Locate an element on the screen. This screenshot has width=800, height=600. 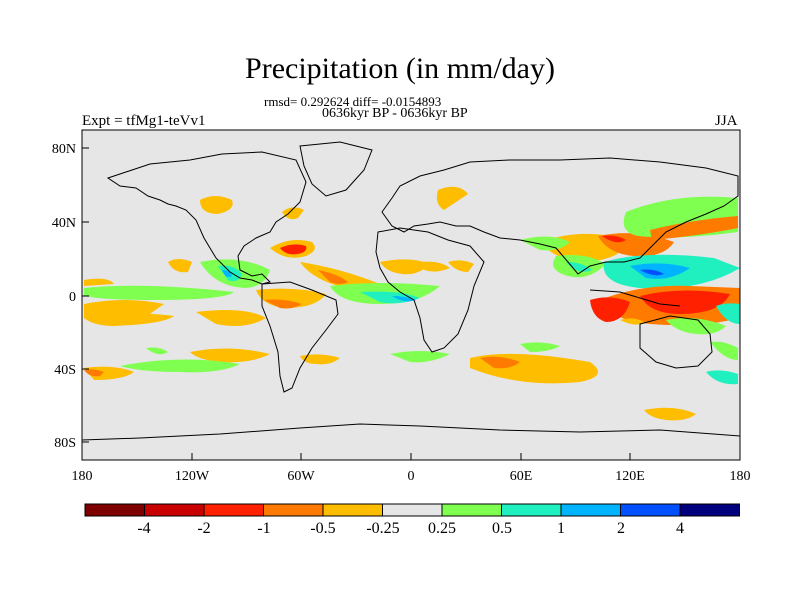
lon-label: 120W is located at coordinates (192, 476).